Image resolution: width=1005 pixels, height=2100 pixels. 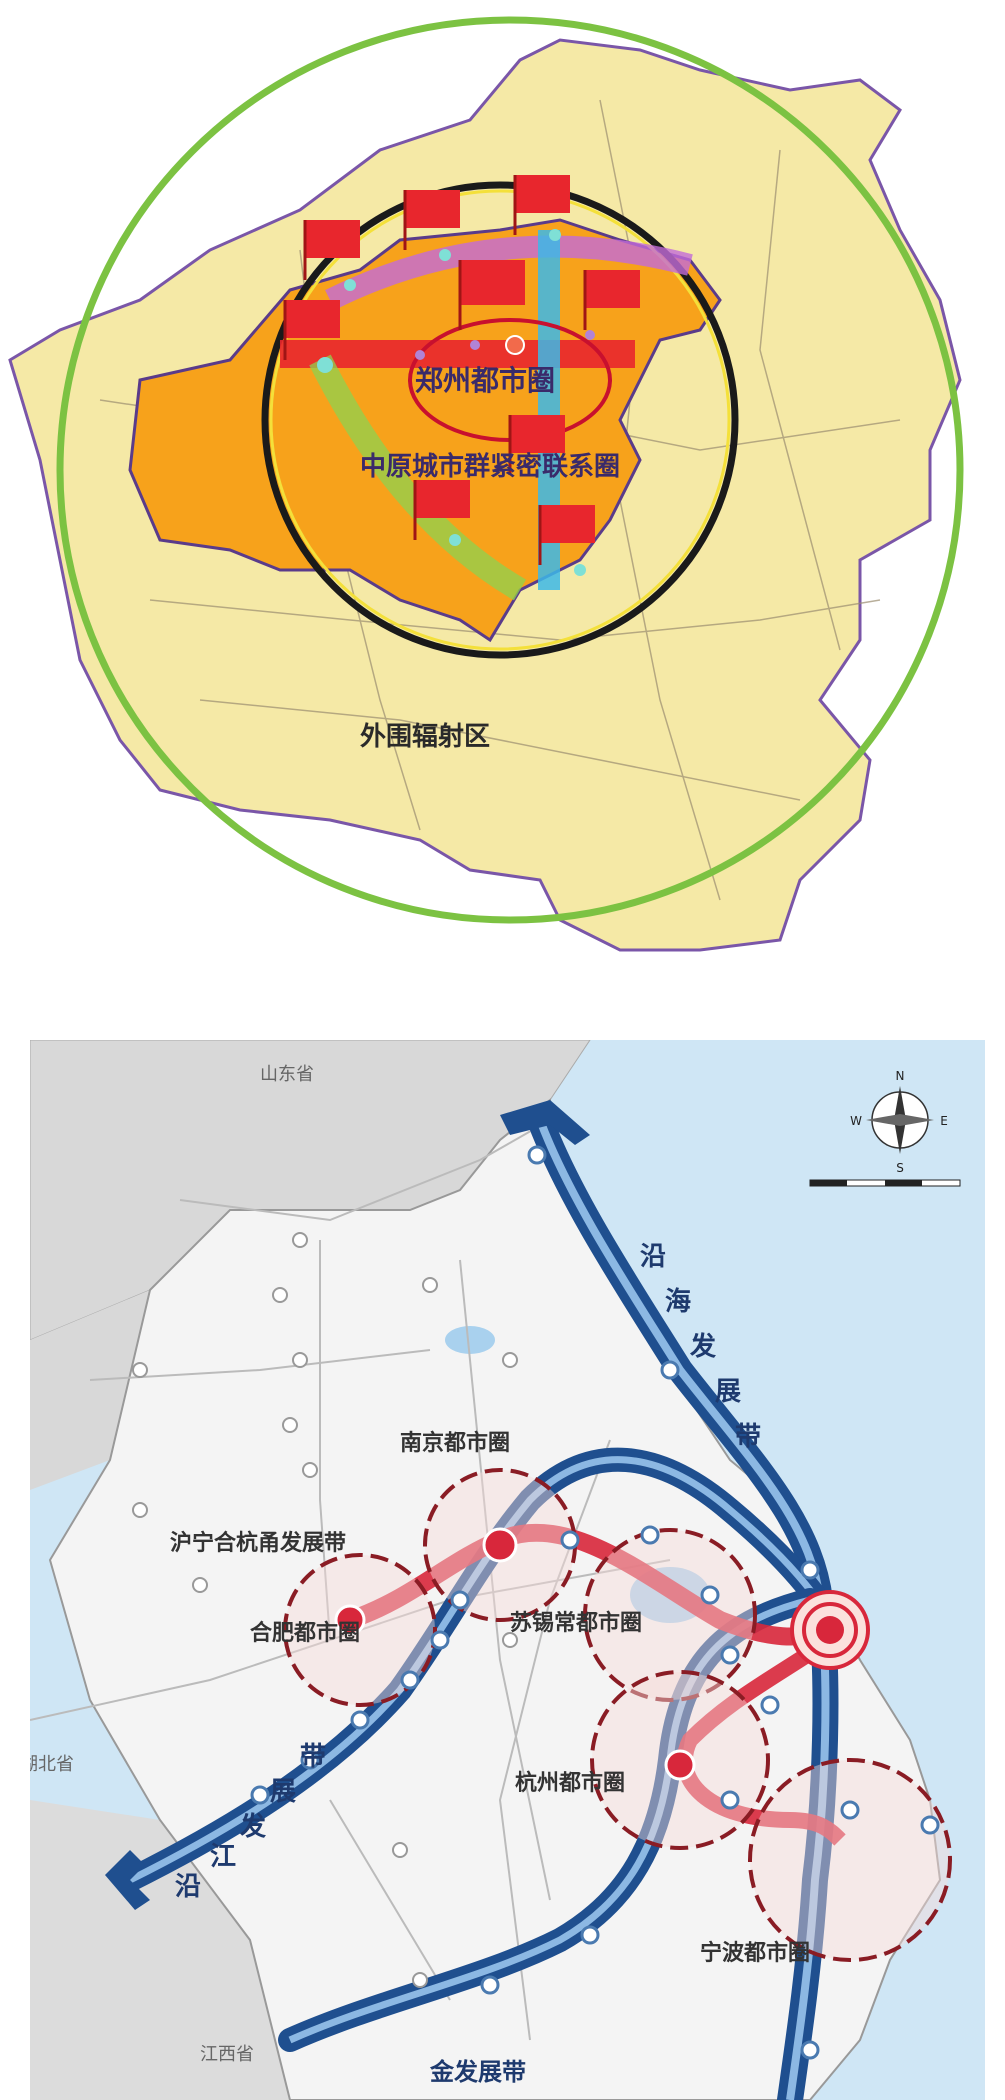 I want to click on coastal-belt-char: 发, so click(x=702, y=1346).